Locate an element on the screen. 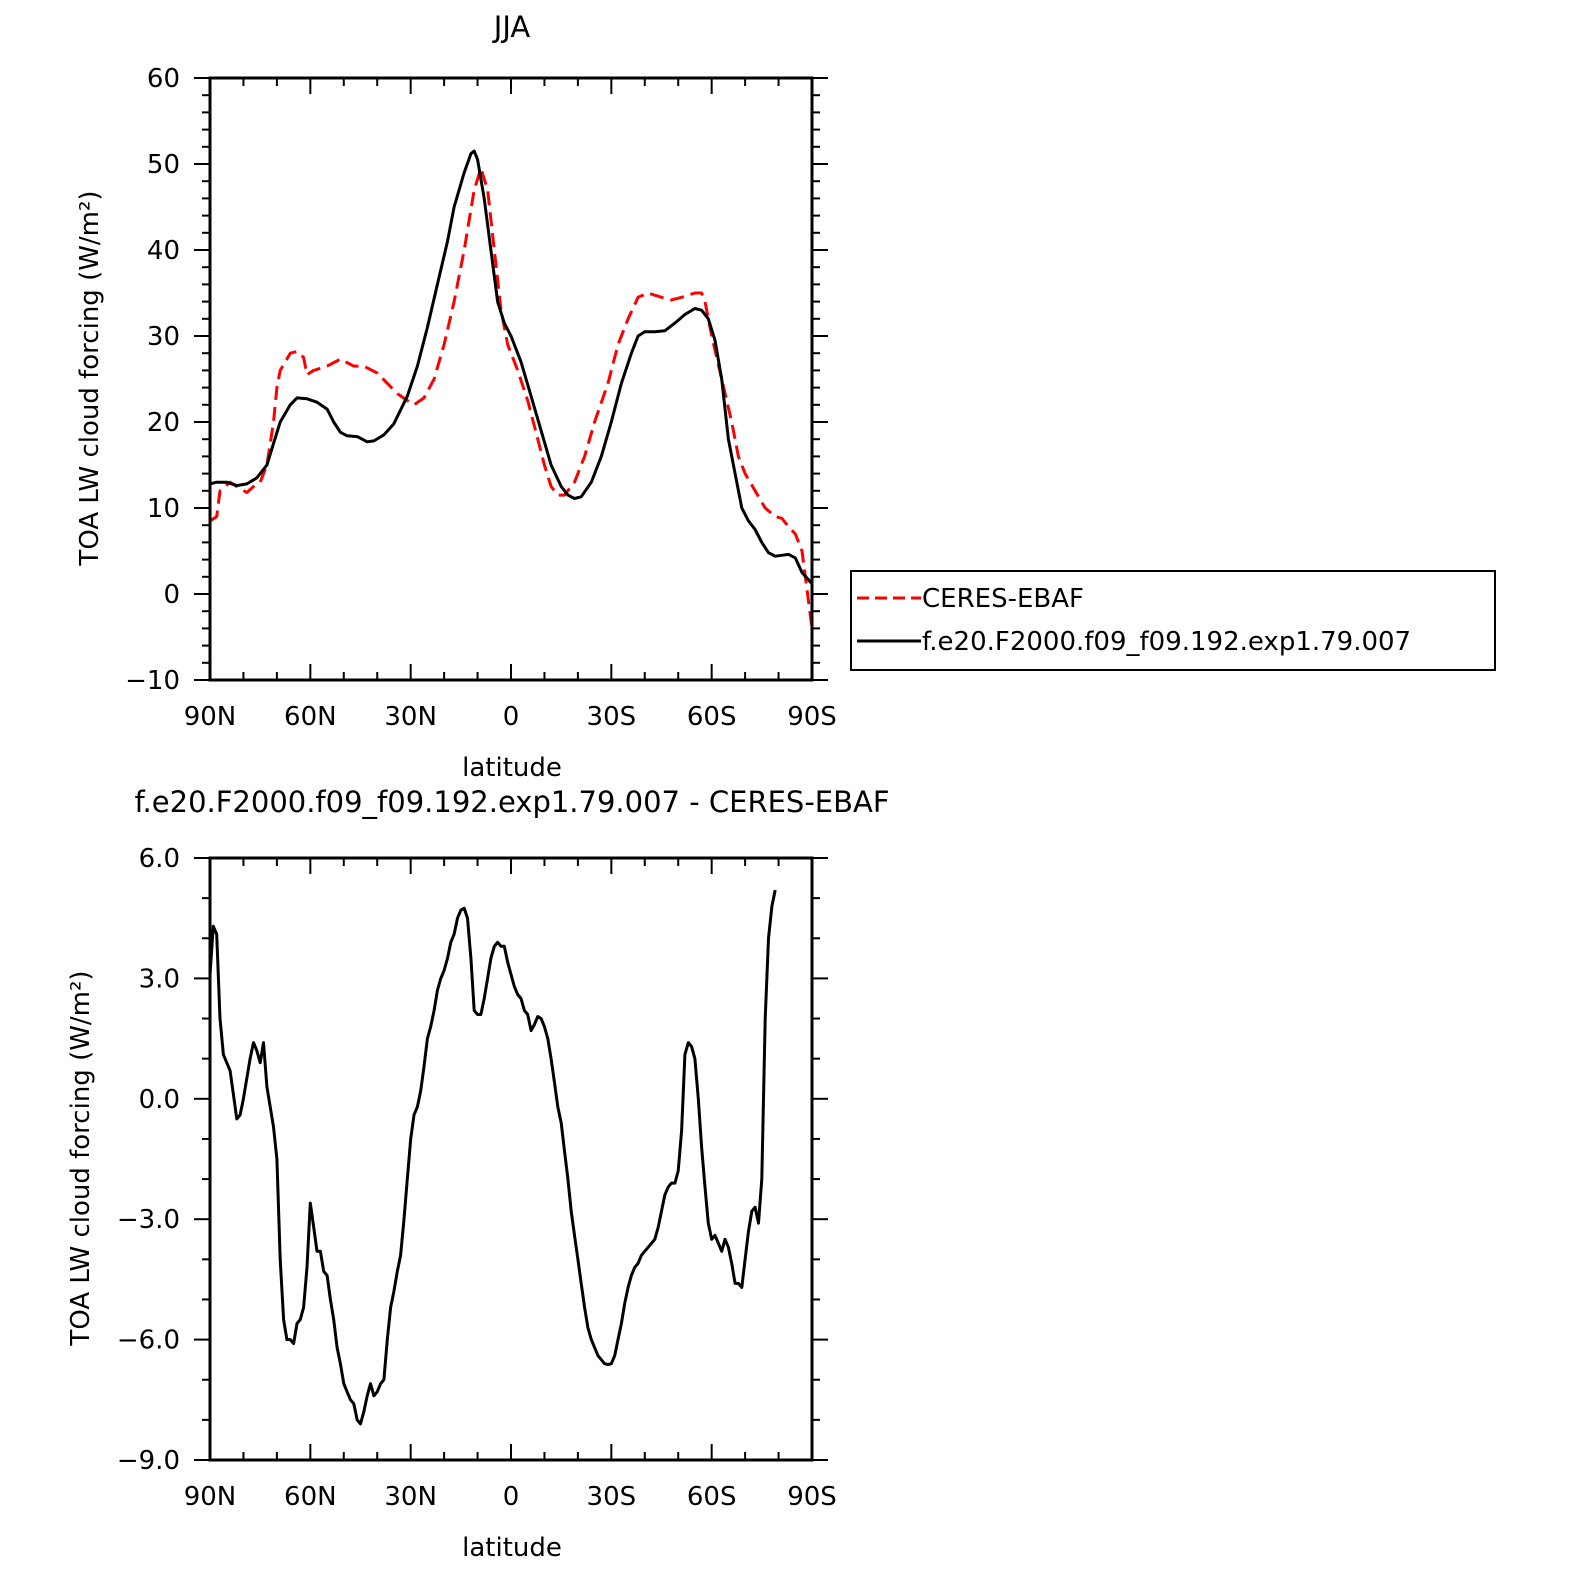  bottom-x-tick-label: 60S is located at coordinates (712, 1497).